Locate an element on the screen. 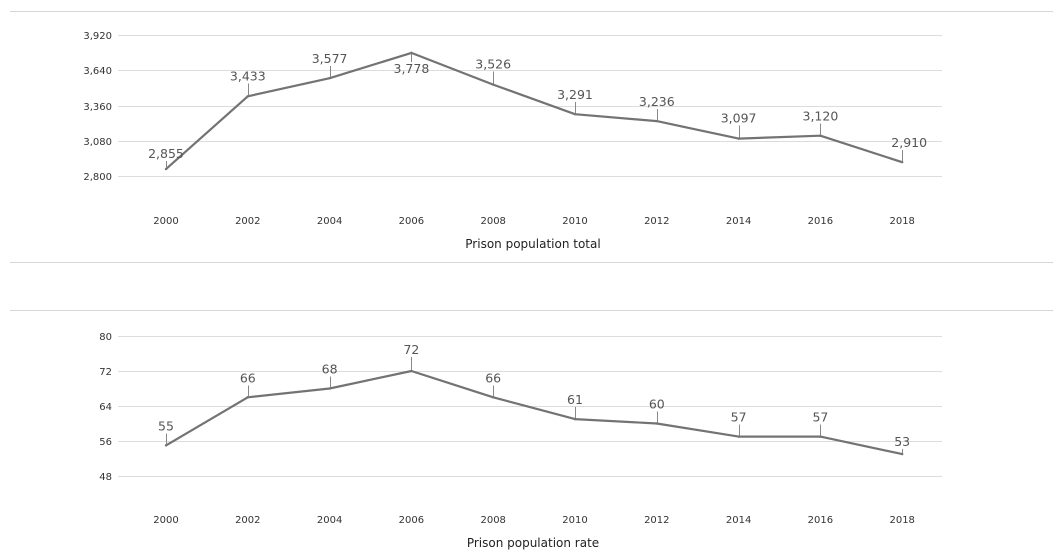 The height and width of the screenshot is (557, 1053). x-axis-title: Prison population rate is located at coordinates (533, 543).